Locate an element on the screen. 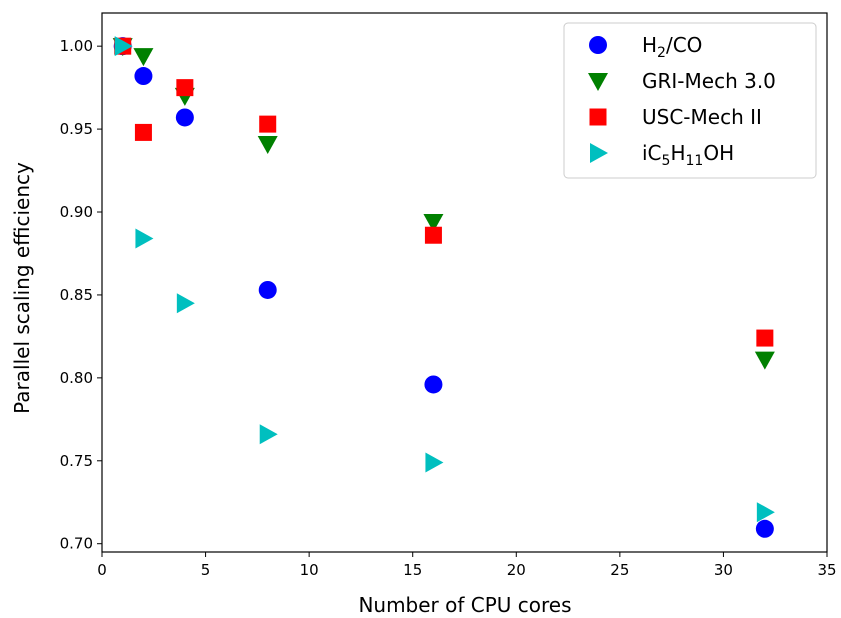 This screenshot has height=618, width=841. y-tick-label: 0.95 is located at coordinates (76, 129).